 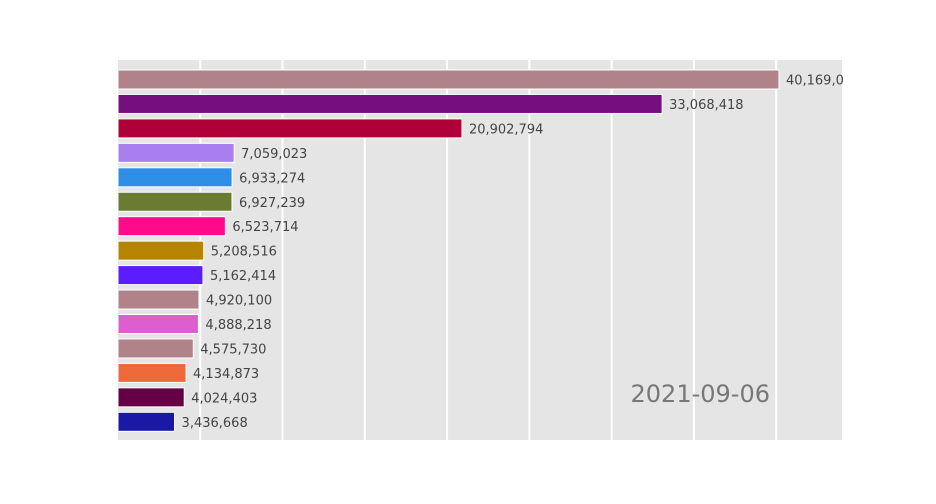 What do you see at coordinates (706, 105) in the screenshot?
I see `bar-value-label: 33,068,418` at bounding box center [706, 105].